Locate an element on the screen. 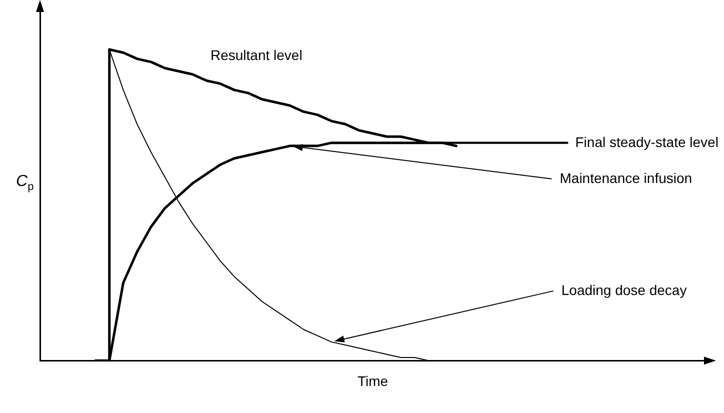  series-label: Final steady-state level is located at coordinates (646, 142).